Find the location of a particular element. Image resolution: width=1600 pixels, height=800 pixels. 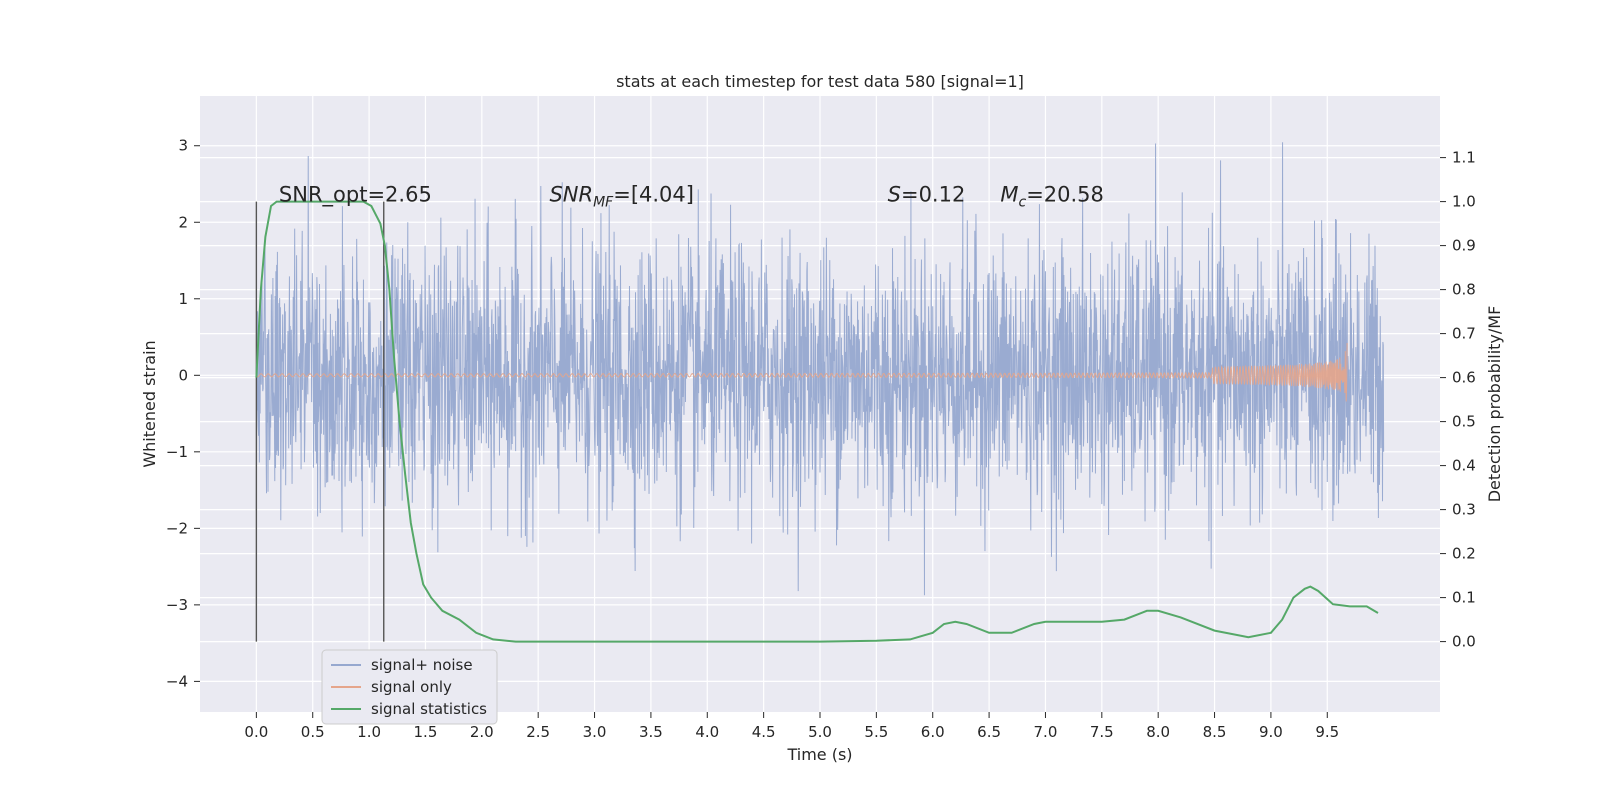

annotations: SNR_opt=2.65 SNRMF=[4.04] S=0.12 Mc=20.58 is located at coordinates (691, 197).